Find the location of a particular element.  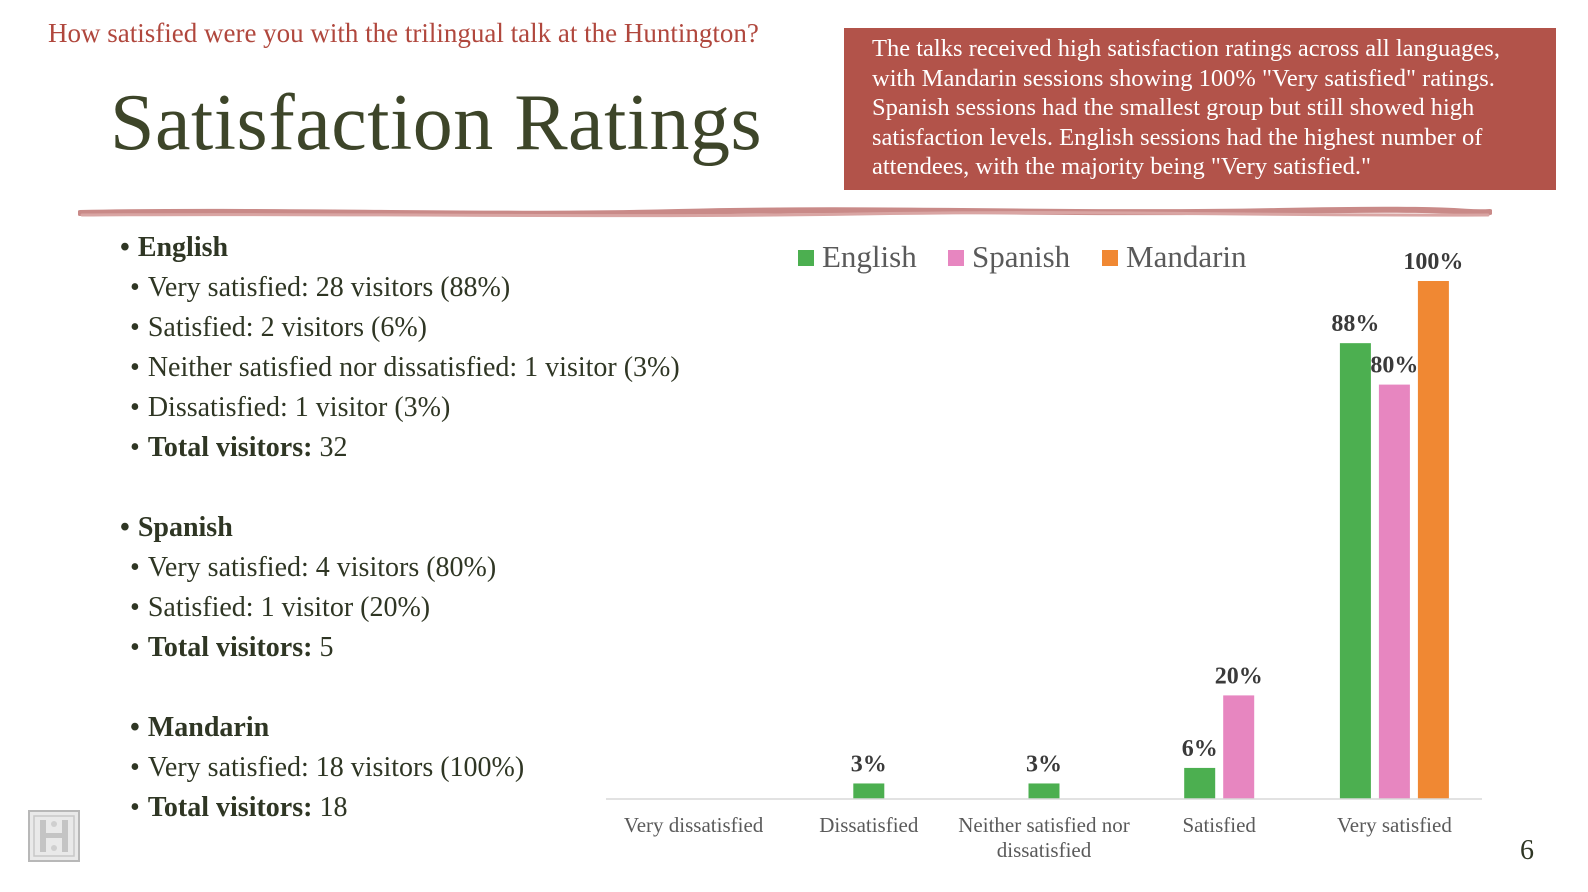

english-line-1: • Very satisfied: 28 visitors (88%) is located at coordinates (320, 287).